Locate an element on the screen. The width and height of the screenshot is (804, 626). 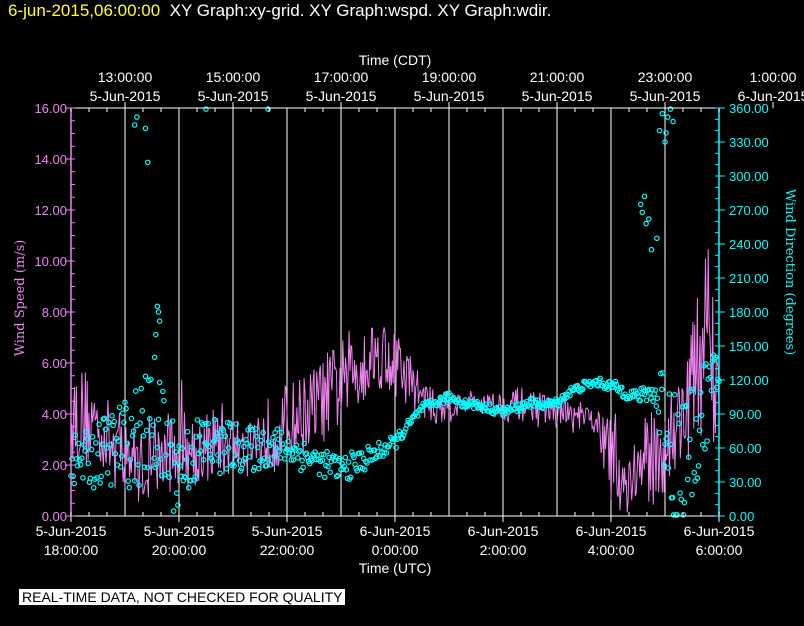
top-tick-date: 5-Jun-2015 is located at coordinates (665, 96).